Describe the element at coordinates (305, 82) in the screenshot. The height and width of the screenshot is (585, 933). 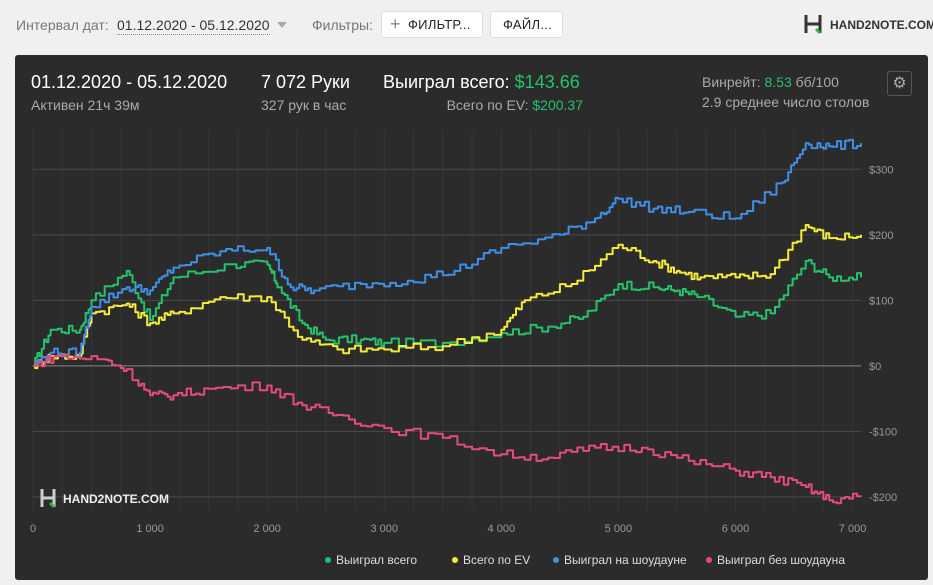
I see `hands-count: 7 072 Руки` at that location.